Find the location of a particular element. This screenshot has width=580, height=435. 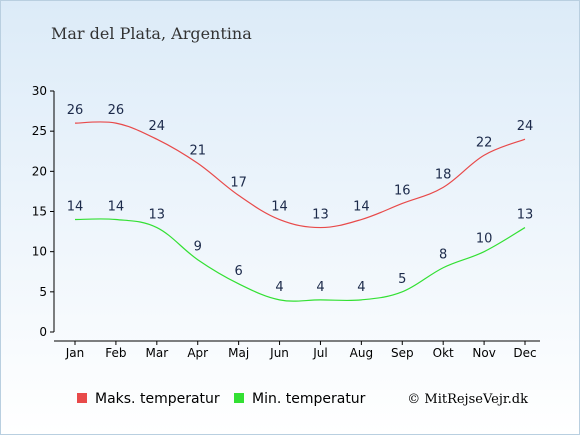

x-tick-label: Sep is located at coordinates (402, 353).